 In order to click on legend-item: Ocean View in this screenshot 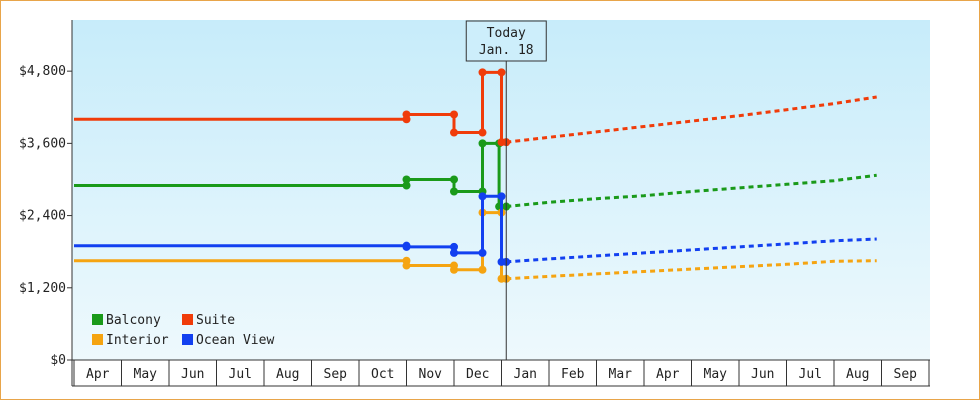, I will do `click(228, 340)`.